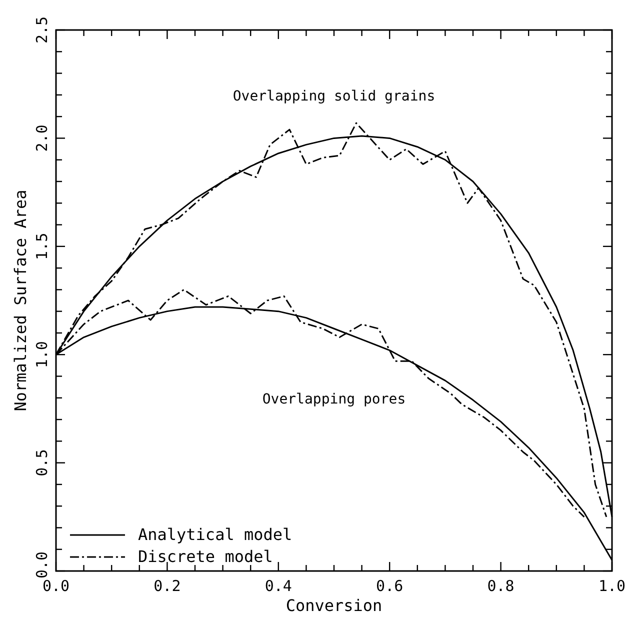 This screenshot has width=628, height=626. Describe the element at coordinates (278, 586) in the screenshot. I see `x-tick-label: 0.4` at that location.